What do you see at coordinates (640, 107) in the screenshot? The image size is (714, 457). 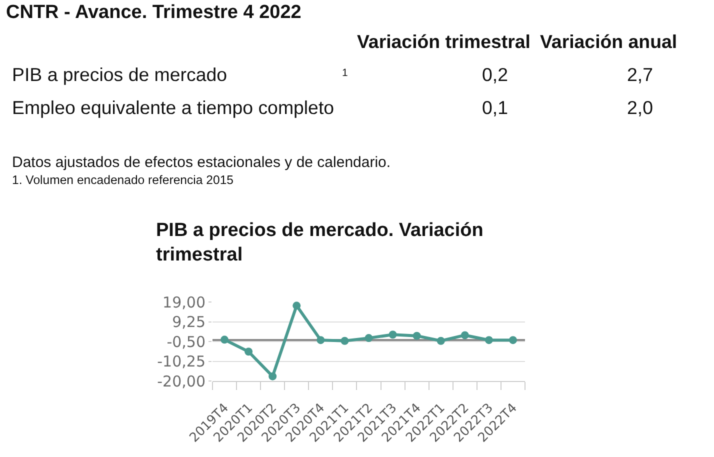 I see `data-label: 2,0` at bounding box center [640, 107].